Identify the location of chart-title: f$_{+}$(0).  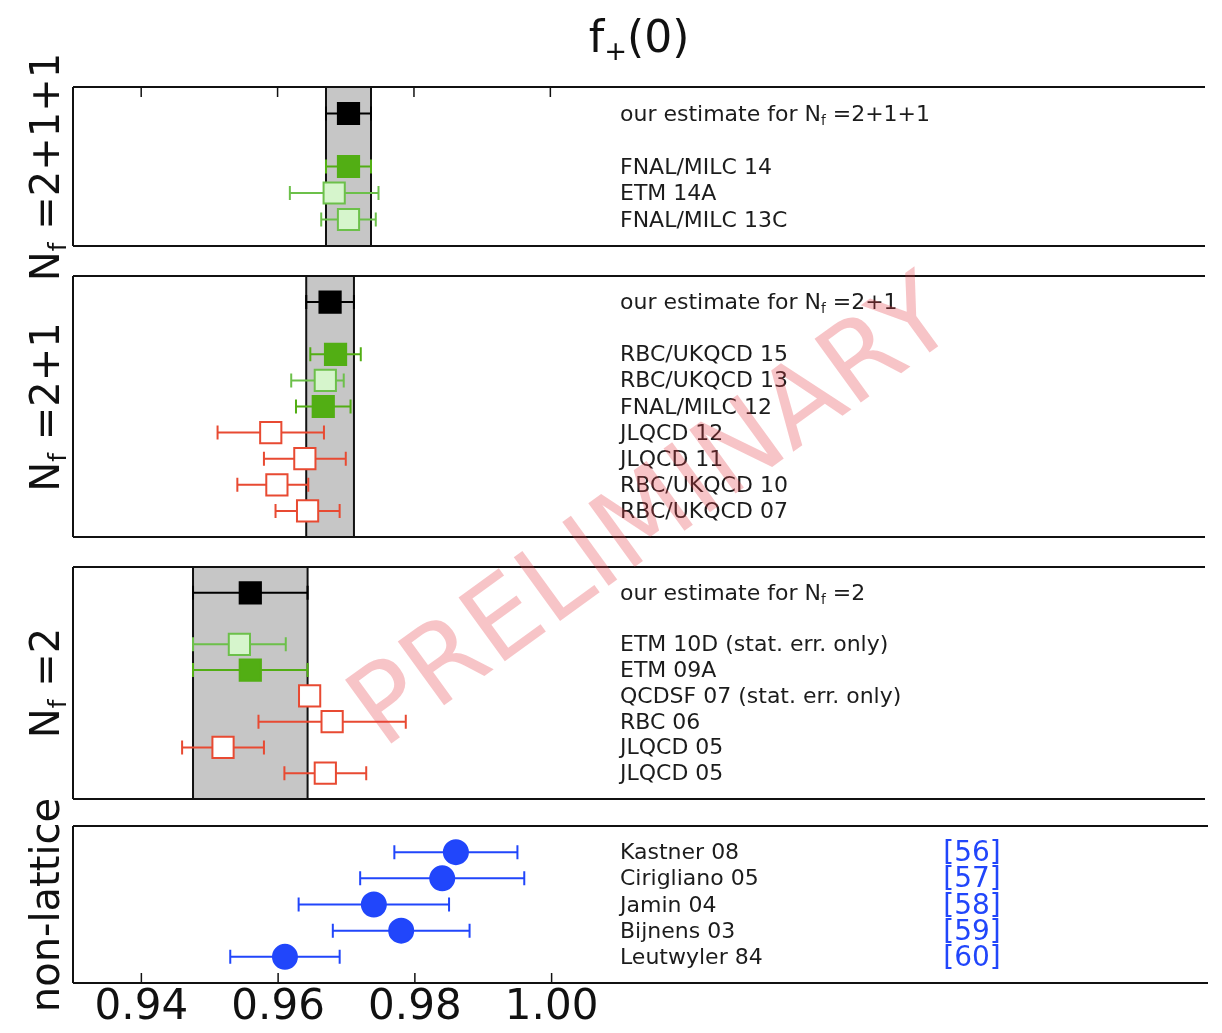
(639, 39).